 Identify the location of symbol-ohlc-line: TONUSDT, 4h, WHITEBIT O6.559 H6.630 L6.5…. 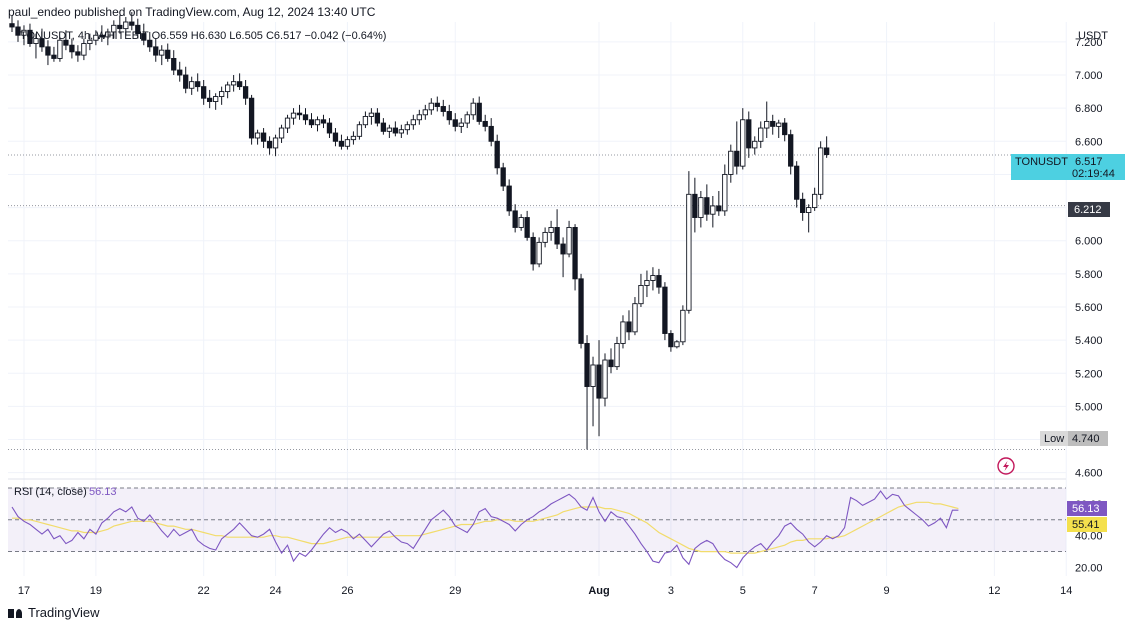
(203, 36).